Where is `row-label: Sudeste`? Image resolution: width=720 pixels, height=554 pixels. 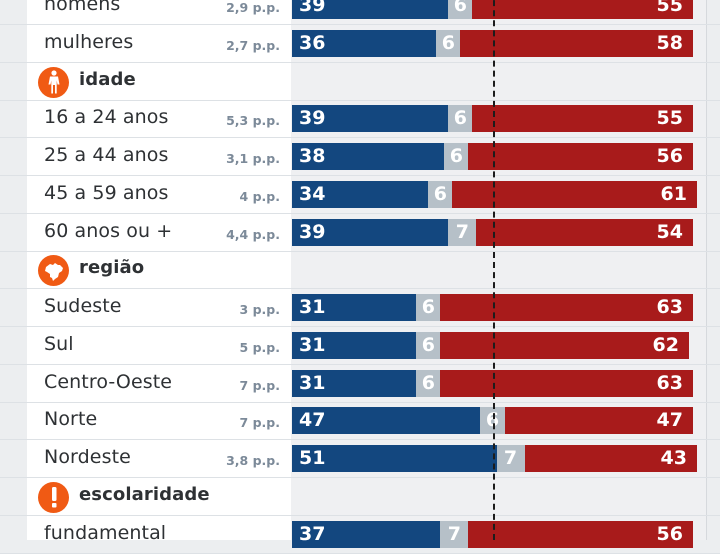
row-label: Sudeste is located at coordinates (83, 306).